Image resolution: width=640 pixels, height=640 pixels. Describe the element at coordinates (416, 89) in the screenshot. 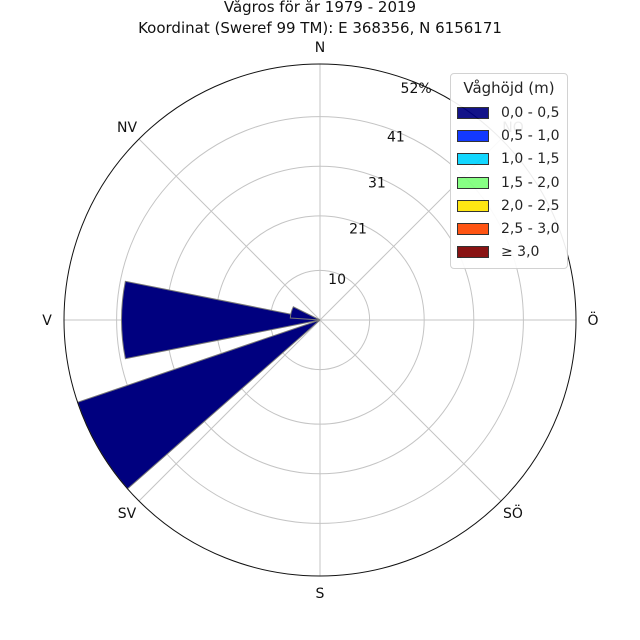

I see `radial-tick-label: 52%` at that location.